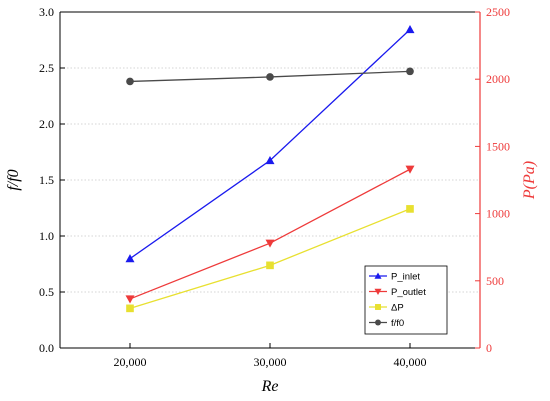  Describe the element at coordinates (489, 348) in the screenshot. I see `right-y-tick-label: 0` at that location.